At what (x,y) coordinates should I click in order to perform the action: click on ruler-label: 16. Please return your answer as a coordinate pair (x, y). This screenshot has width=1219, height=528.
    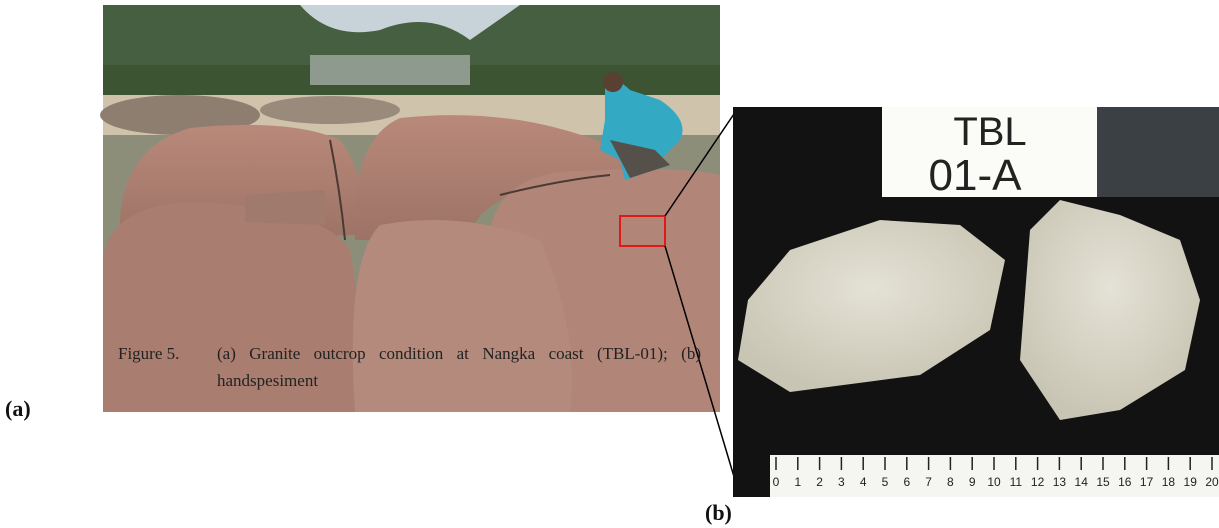
    Looking at the image, I should click on (1125, 482).